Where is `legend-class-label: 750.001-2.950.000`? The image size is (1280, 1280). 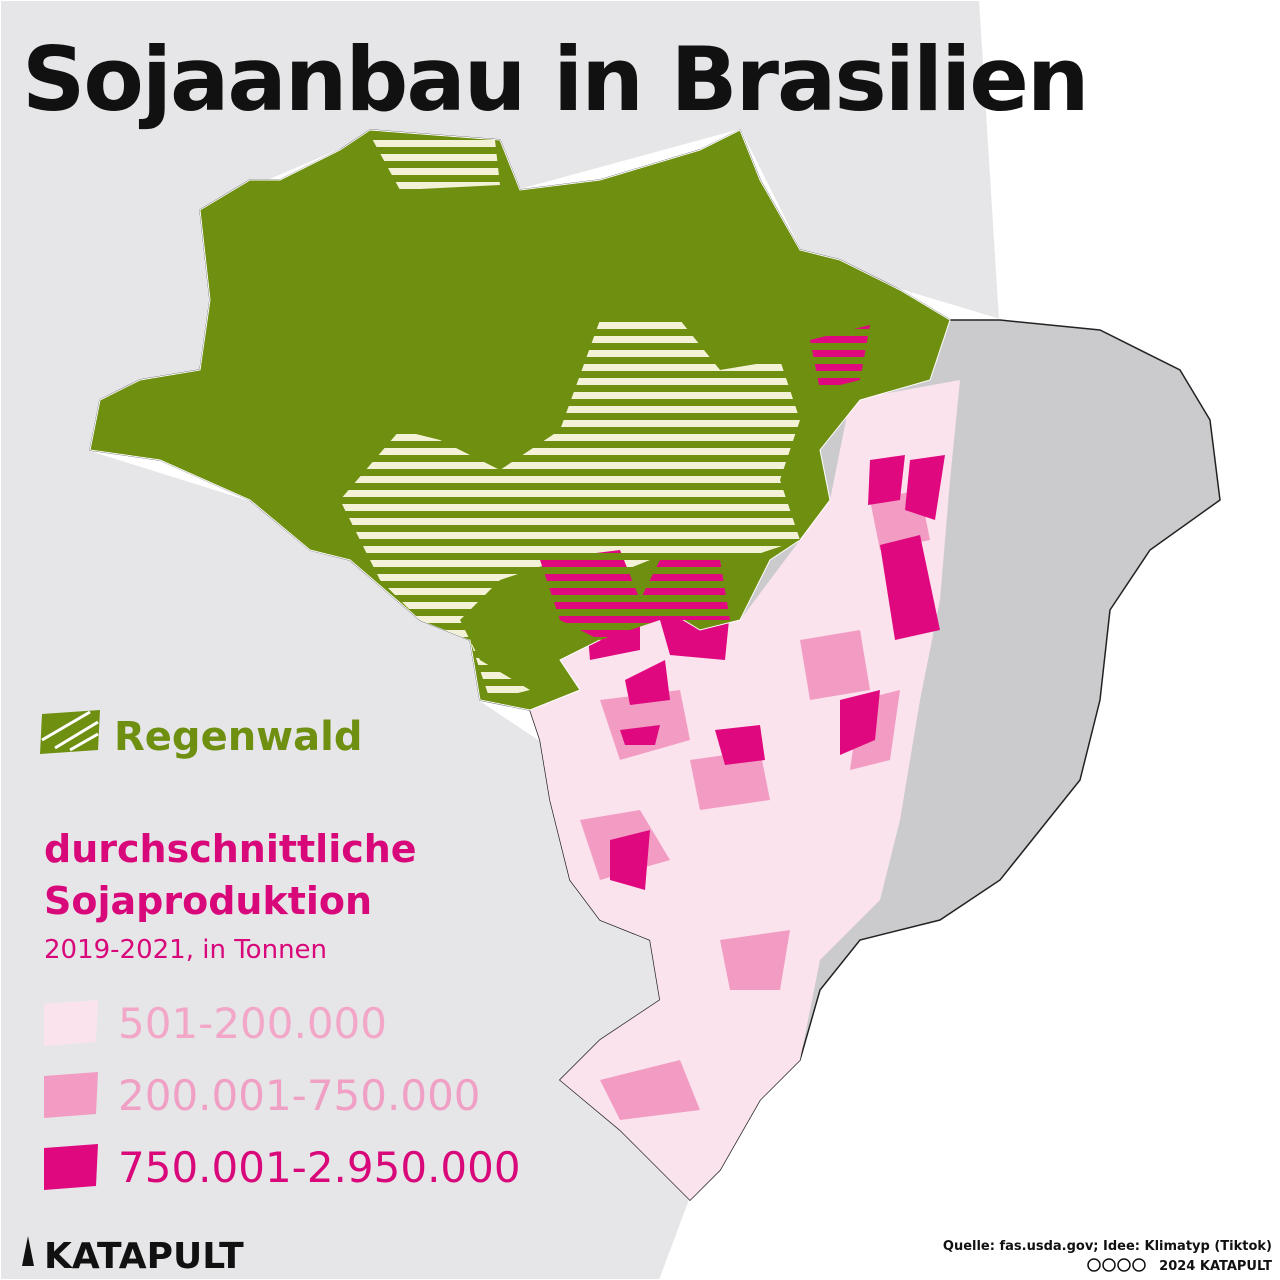
legend-class-label: 750.001-2.950.000 is located at coordinates (319, 1167).